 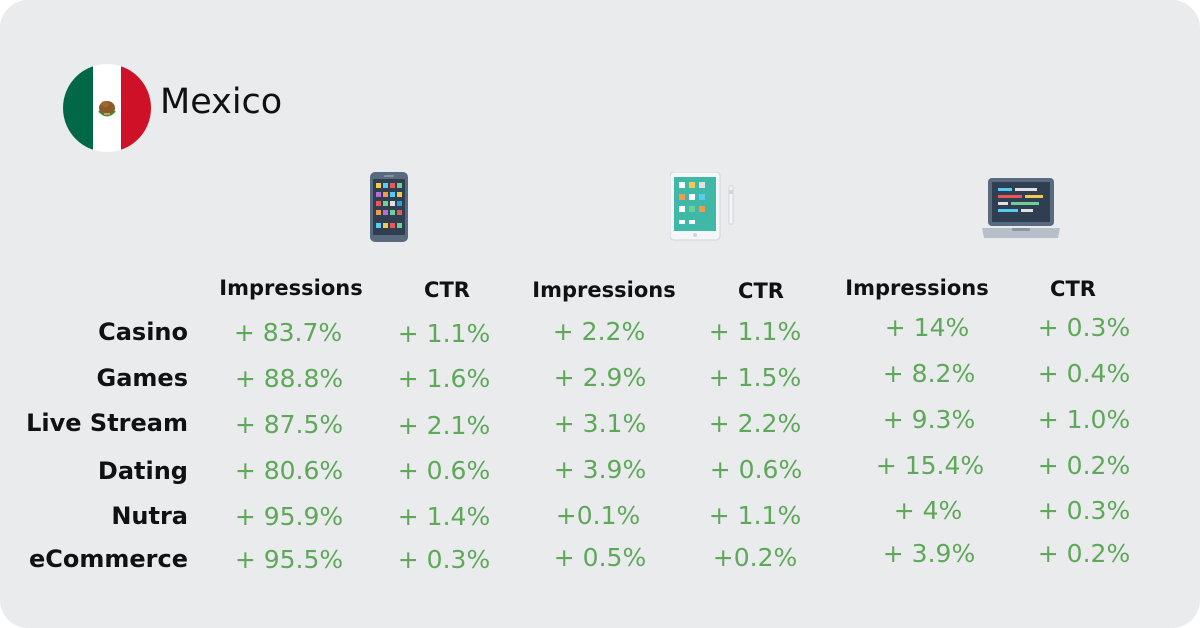 What do you see at coordinates (447, 290) in the screenshot?
I see `header-phone-ctr: CTR` at bounding box center [447, 290].